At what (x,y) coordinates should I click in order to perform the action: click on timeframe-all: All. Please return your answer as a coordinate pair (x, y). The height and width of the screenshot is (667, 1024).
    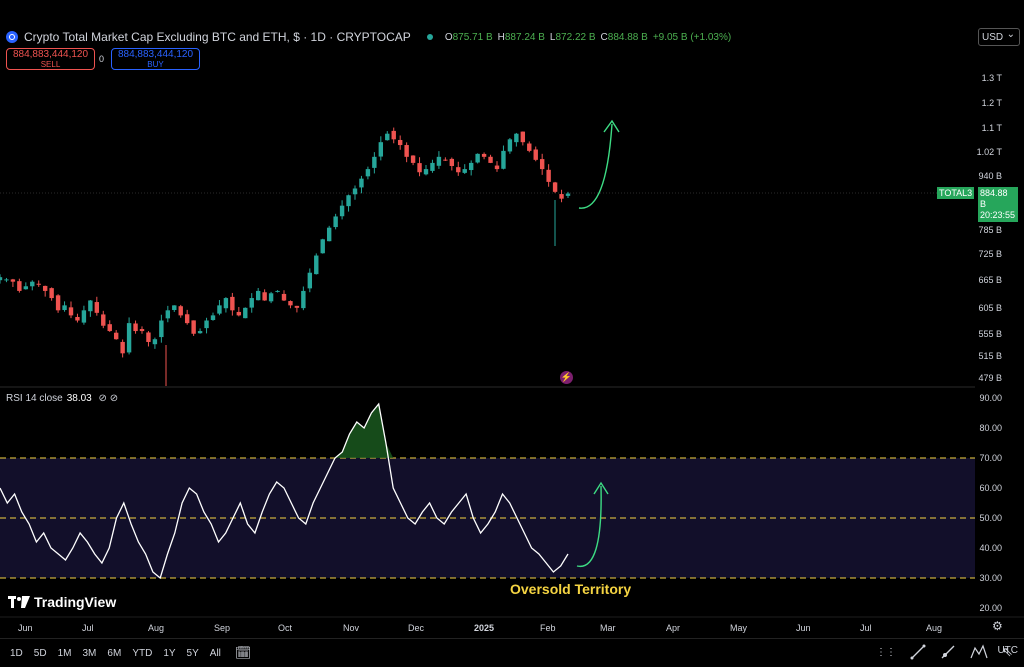
    Looking at the image, I should click on (215, 653).